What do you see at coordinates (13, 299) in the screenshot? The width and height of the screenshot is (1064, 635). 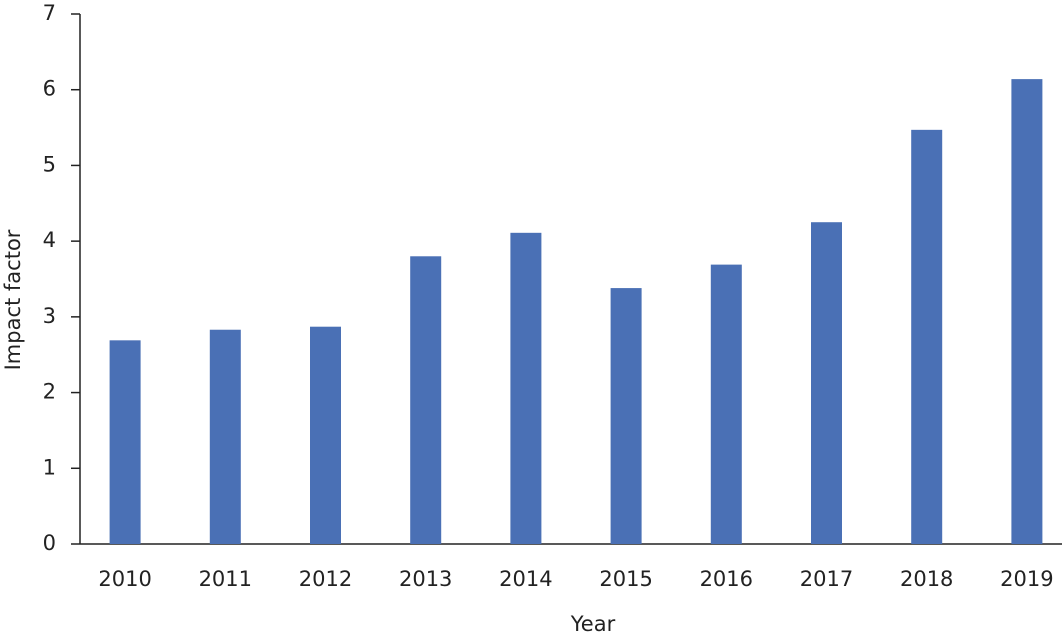 I see `y-axis-label: Impact factor` at bounding box center [13, 299].